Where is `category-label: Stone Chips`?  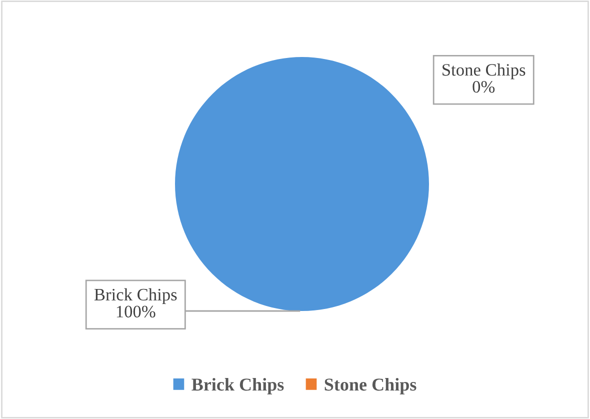 category-label: Stone Chips is located at coordinates (484, 72).